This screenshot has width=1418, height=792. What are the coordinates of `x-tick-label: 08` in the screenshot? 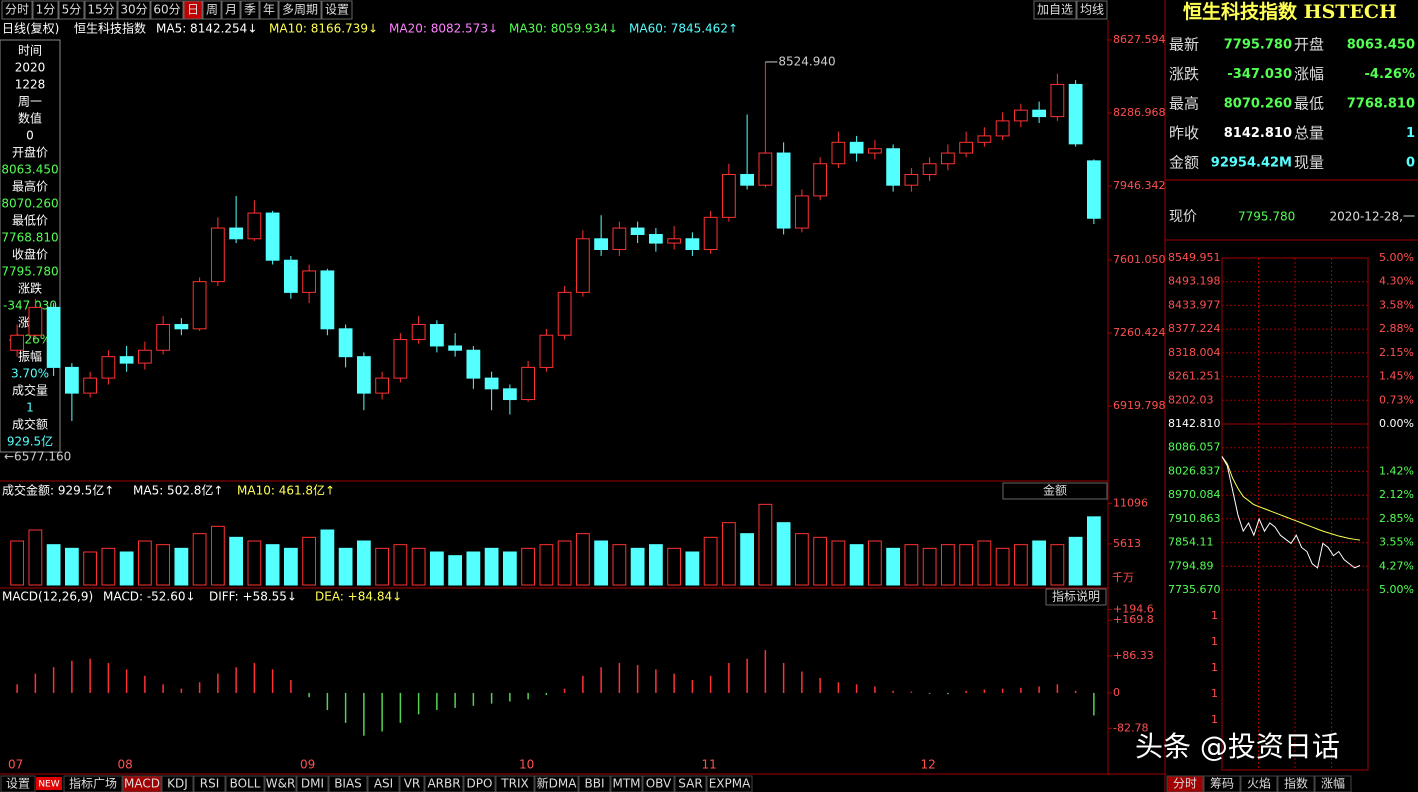 It's located at (125, 765).